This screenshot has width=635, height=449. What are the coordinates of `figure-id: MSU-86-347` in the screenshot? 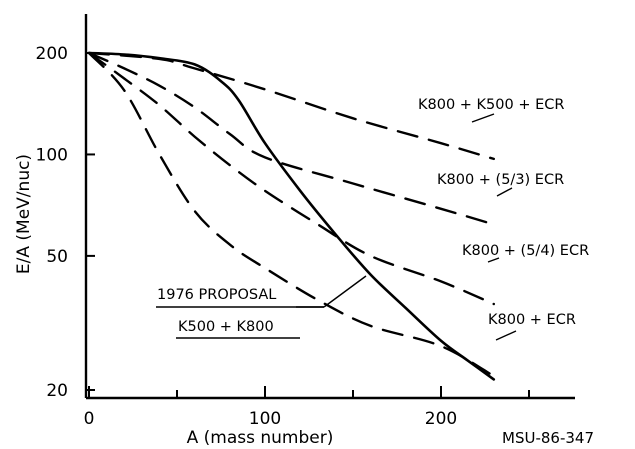 It's located at (548, 438).